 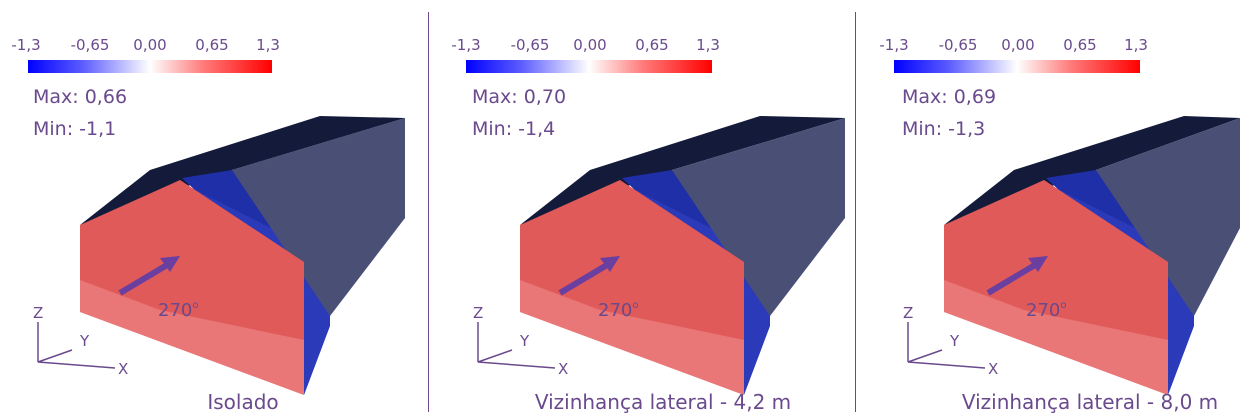 I want to click on min-value: Min: -1,4, so click(x=514, y=129).